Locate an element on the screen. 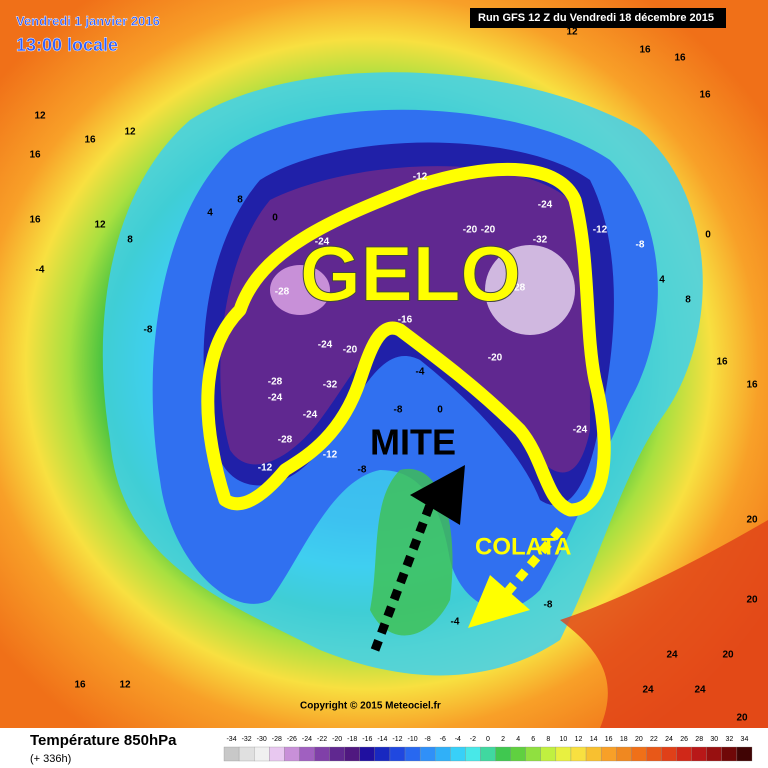 The width and height of the screenshot is (768, 768). legend-label: -30 is located at coordinates (262, 739).